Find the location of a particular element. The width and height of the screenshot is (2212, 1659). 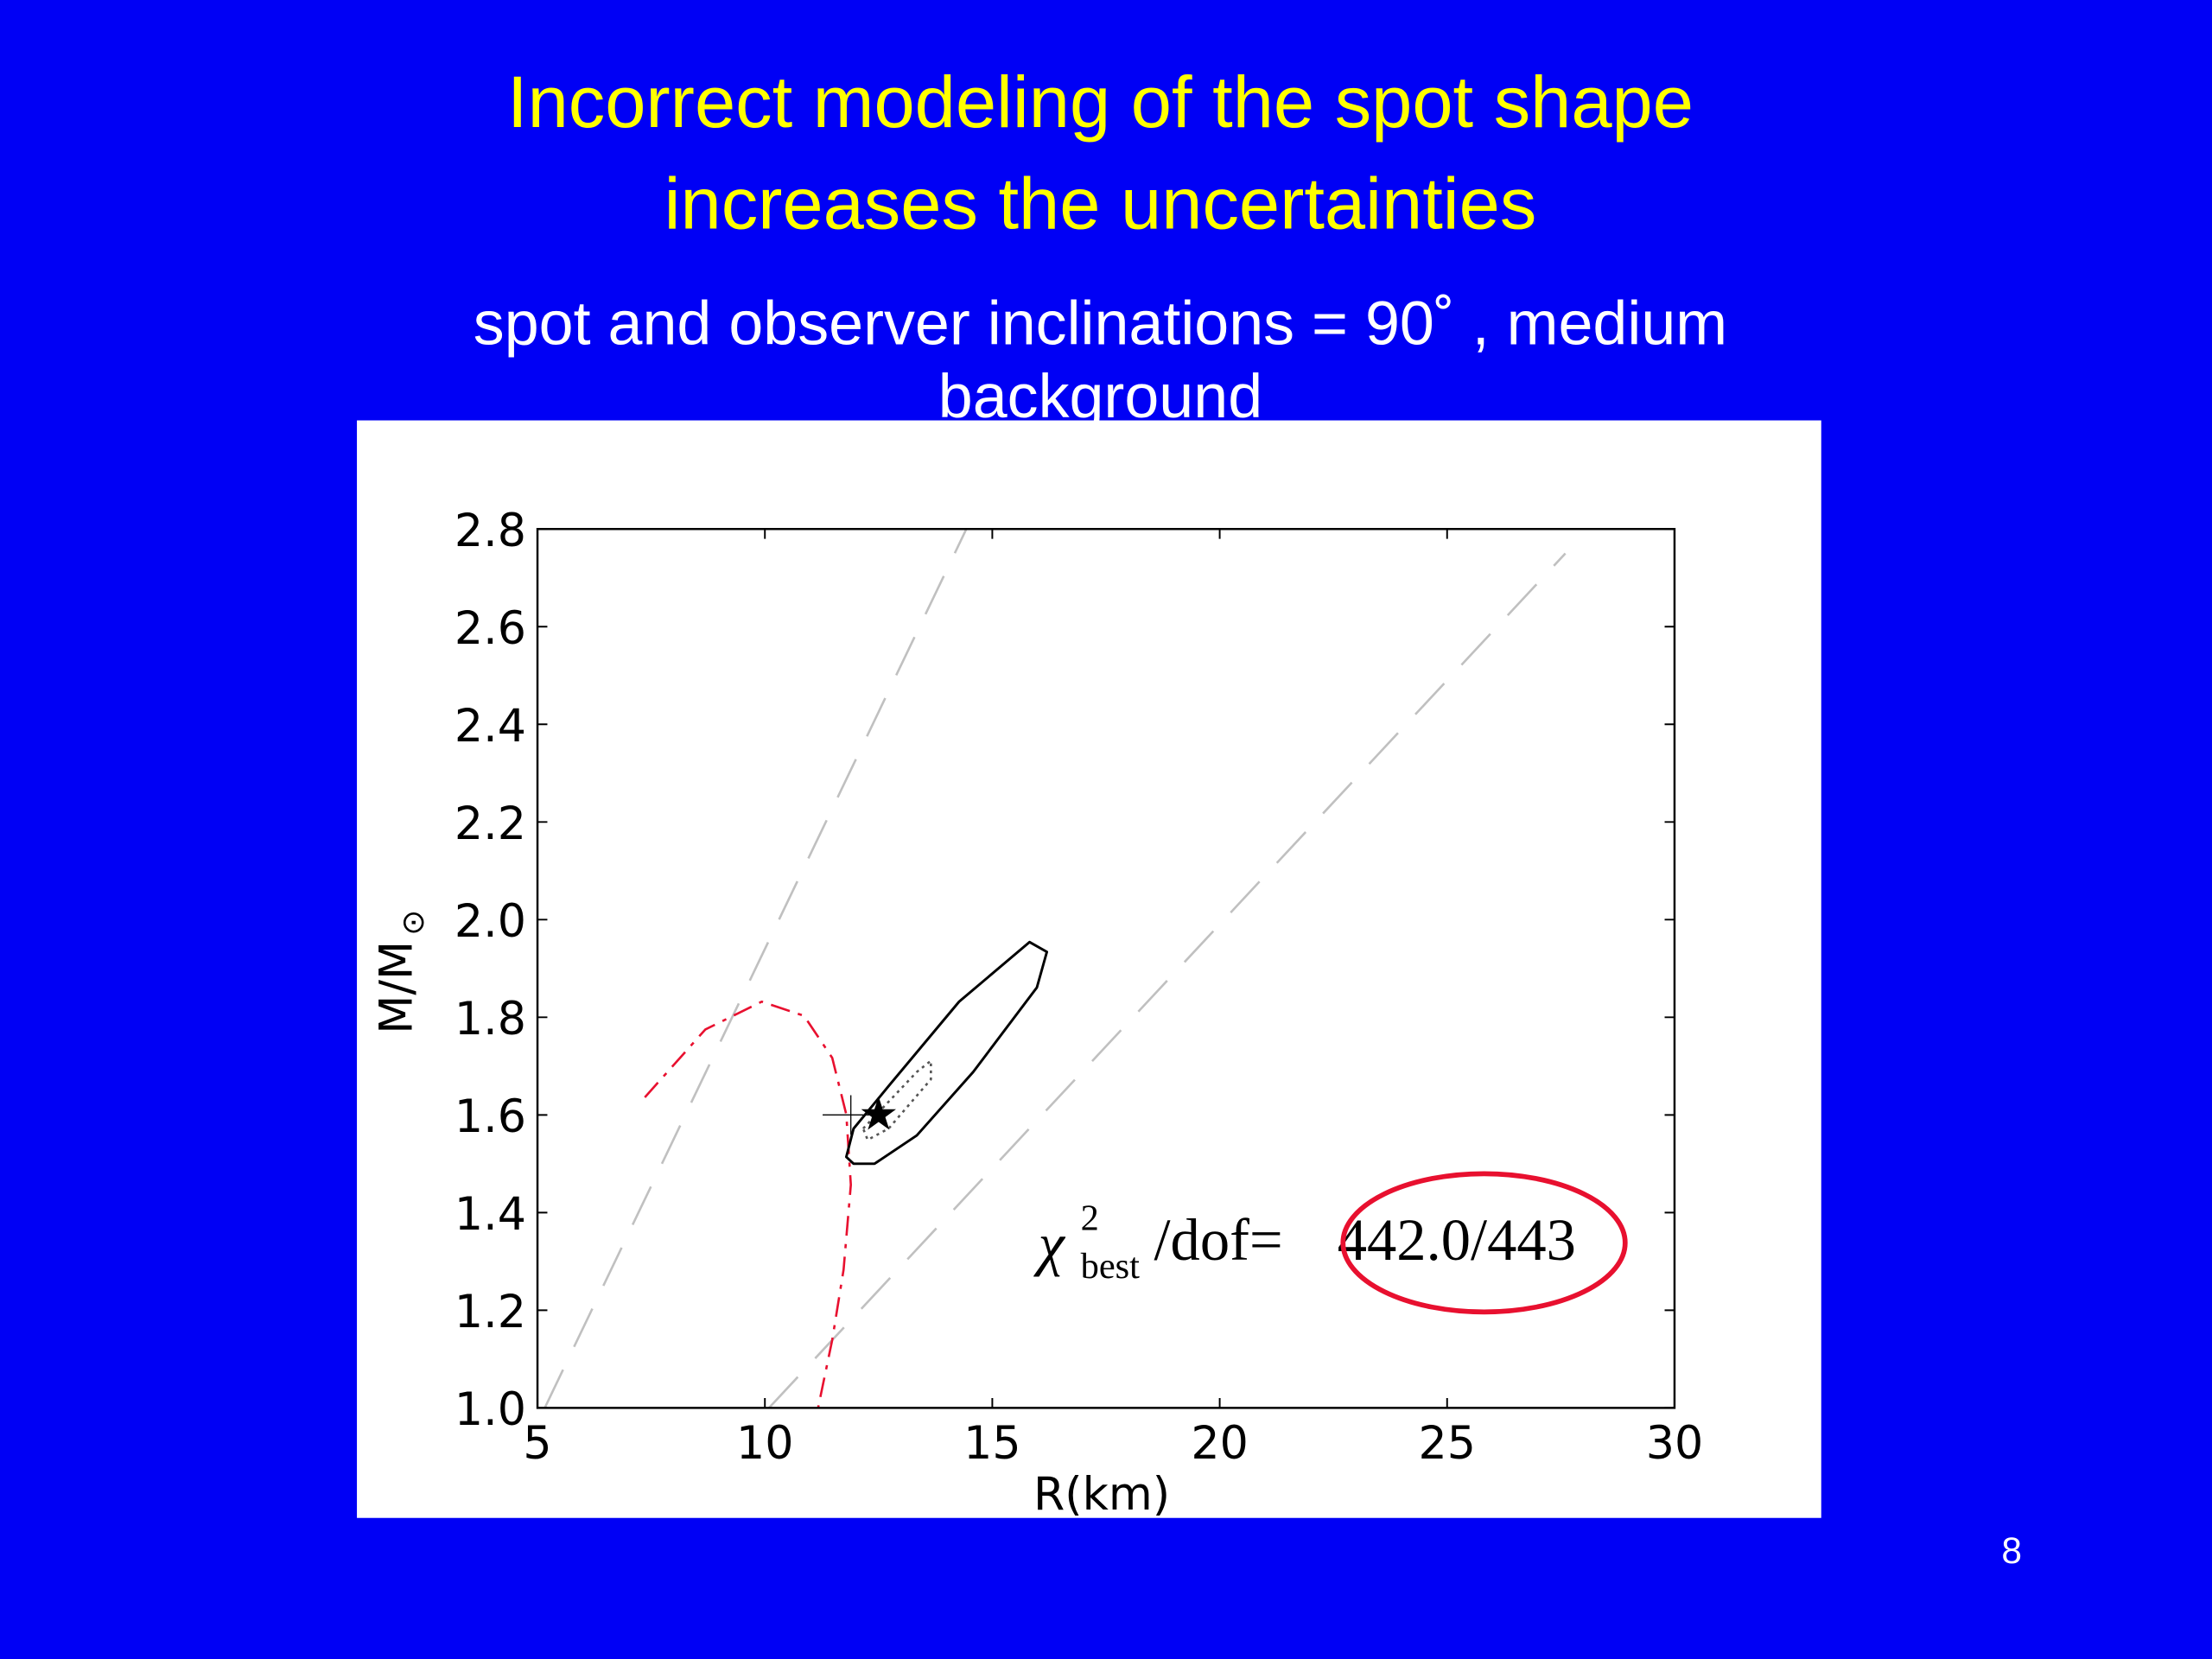

y-axis-label: M/M is located at coordinates (397, 987).